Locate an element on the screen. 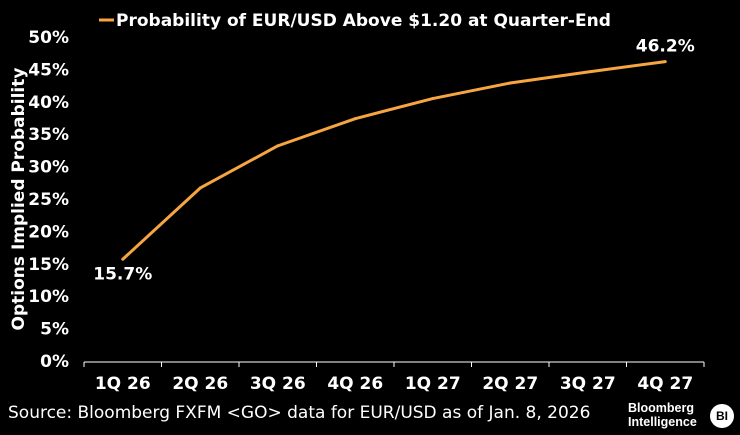  y-tick-label: 25% is located at coordinates (48, 200).